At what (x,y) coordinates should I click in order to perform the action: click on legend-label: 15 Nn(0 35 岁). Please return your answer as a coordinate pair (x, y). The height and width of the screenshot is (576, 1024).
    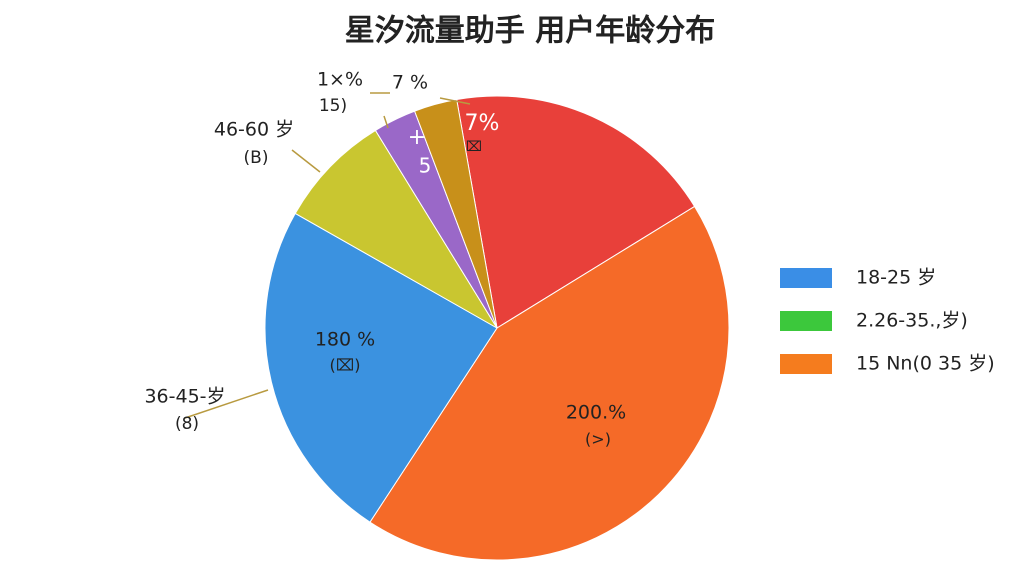
    Looking at the image, I should click on (925, 364).